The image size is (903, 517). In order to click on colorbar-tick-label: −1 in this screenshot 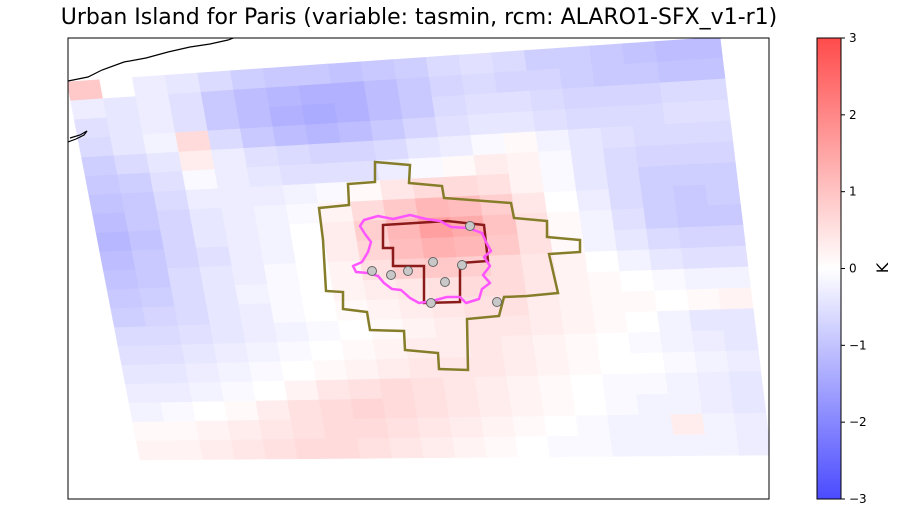, I will do `click(858, 345)`.